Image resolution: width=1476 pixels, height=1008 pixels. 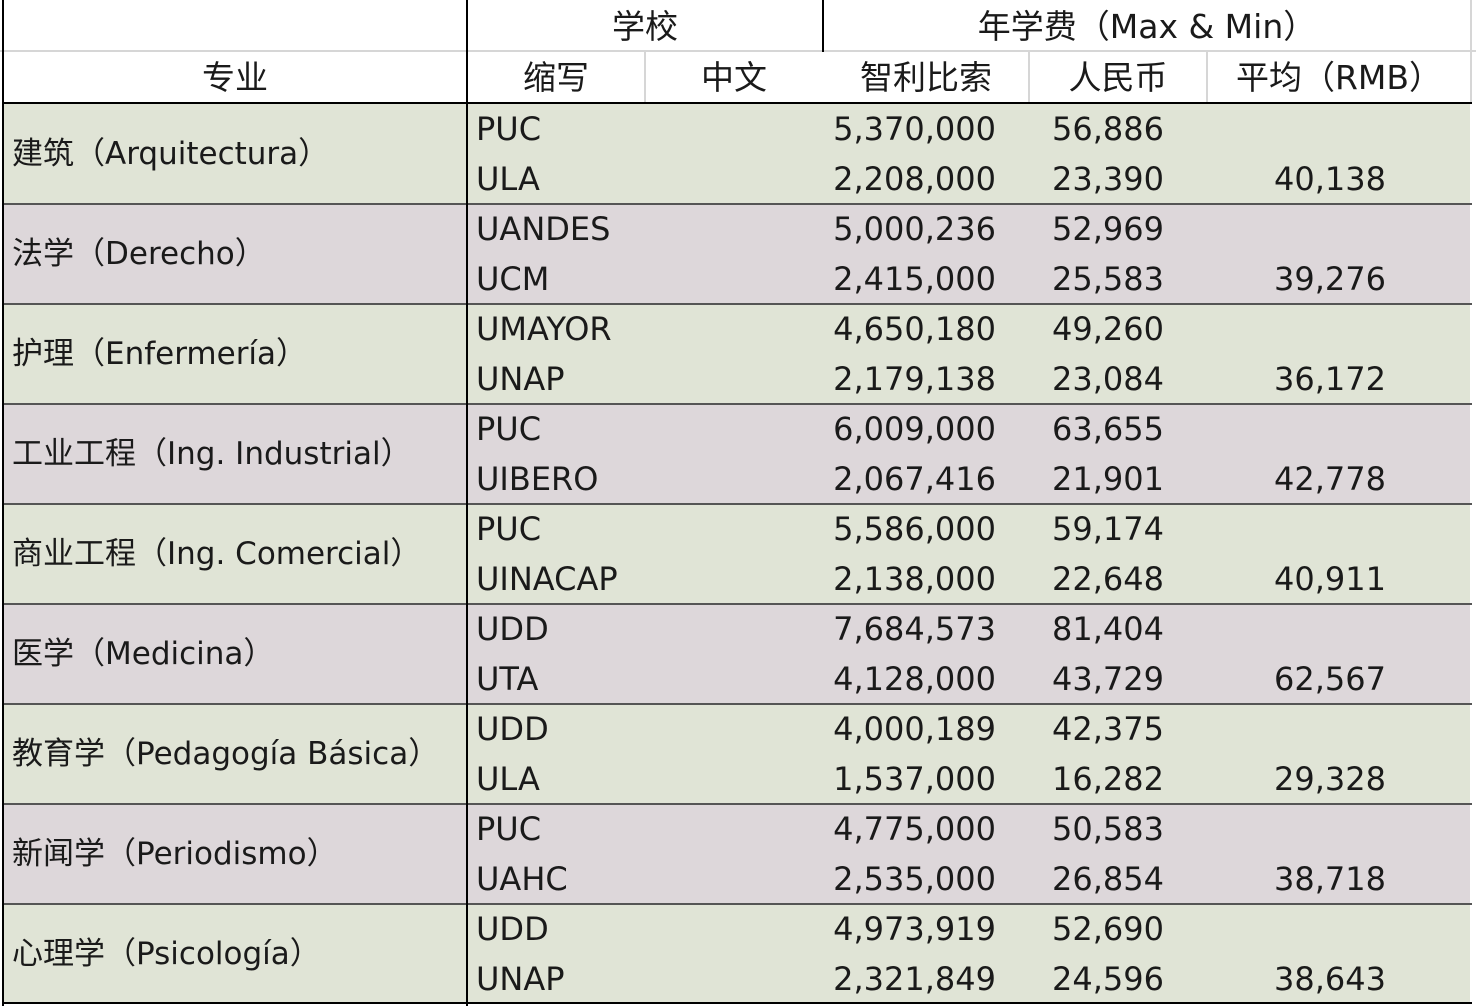 I want to click on rmb-fee-cell: 43,729, so click(x=1108, y=679).